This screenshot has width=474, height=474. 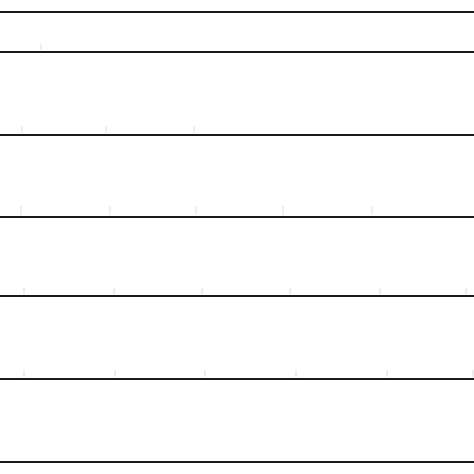 What do you see at coordinates (196, 257) in the screenshot?
I see `sphere-plot-mode-3c: -1010.50-0.50.50` at bounding box center [196, 257].